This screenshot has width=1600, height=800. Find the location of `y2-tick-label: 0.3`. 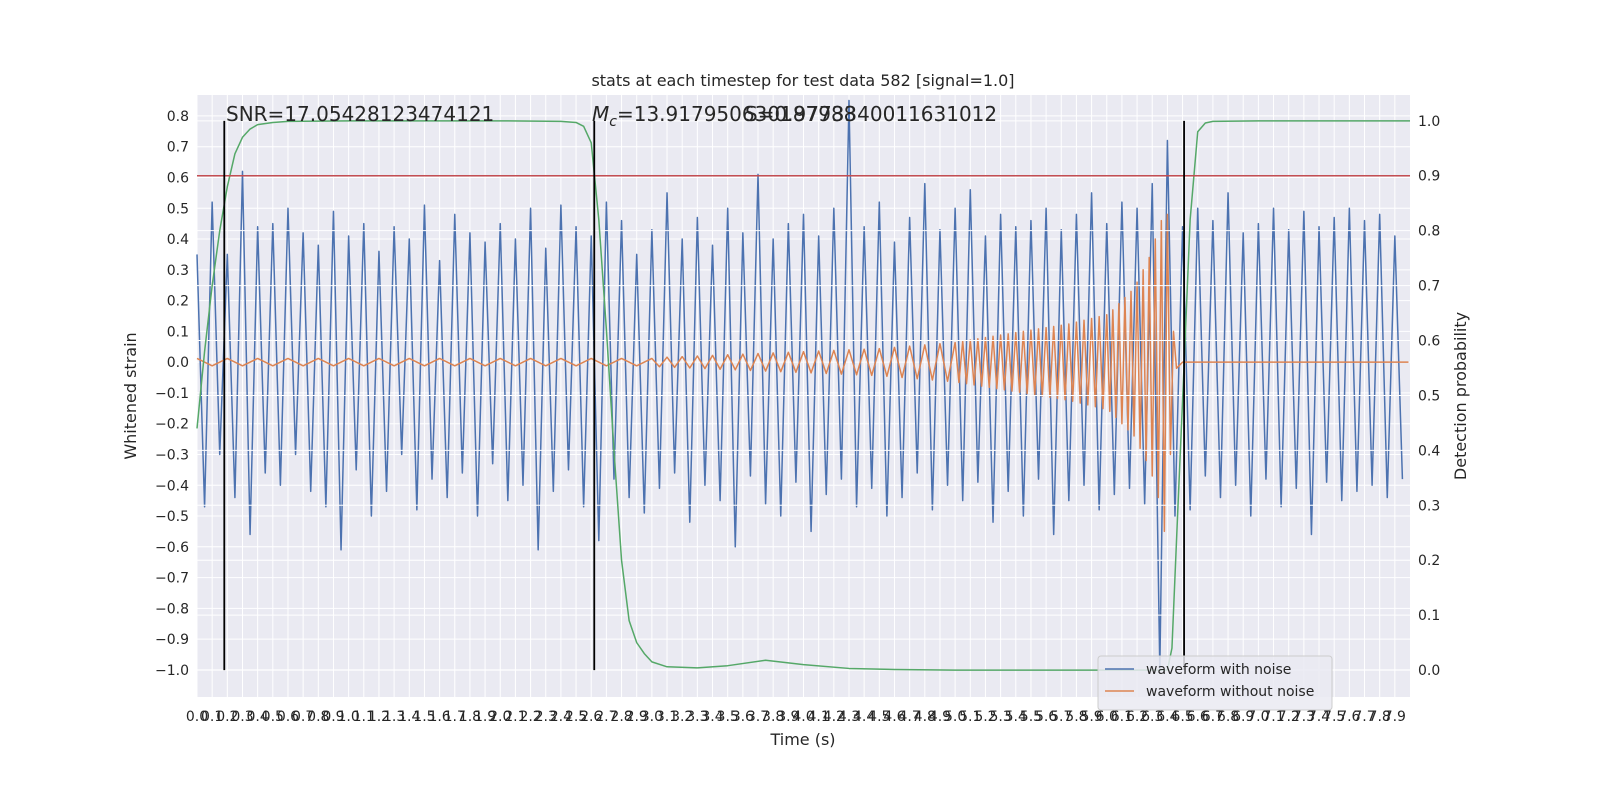

y2-tick-label: 0.3 is located at coordinates (1429, 506).